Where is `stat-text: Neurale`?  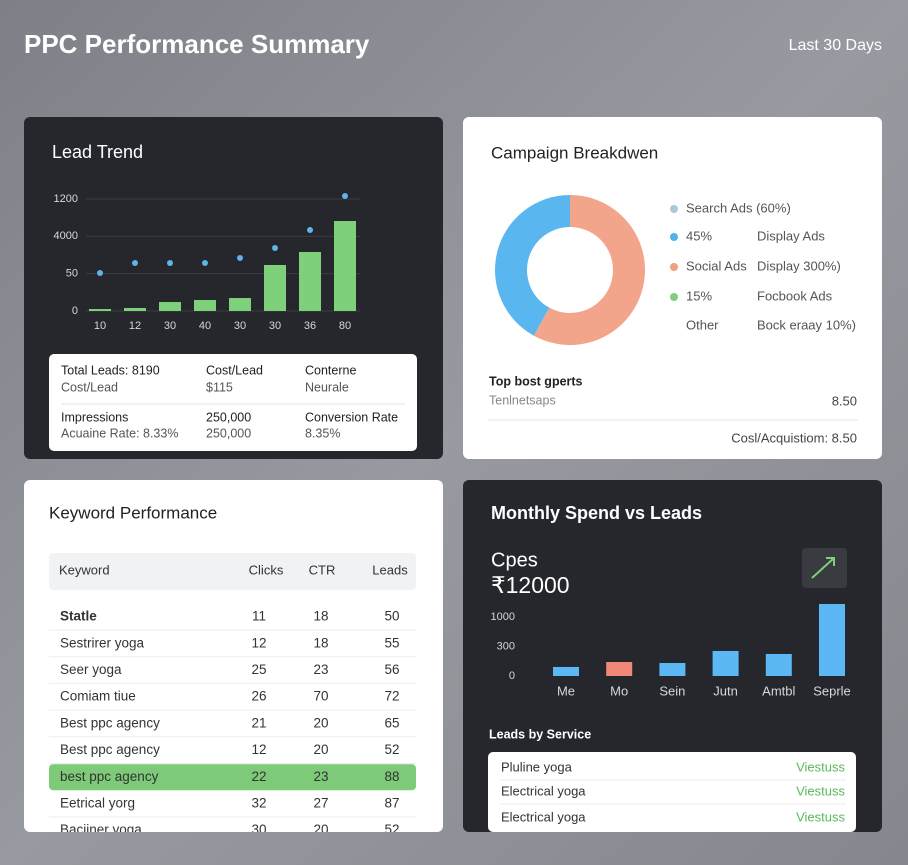
stat-text: Neurale is located at coordinates (327, 387).